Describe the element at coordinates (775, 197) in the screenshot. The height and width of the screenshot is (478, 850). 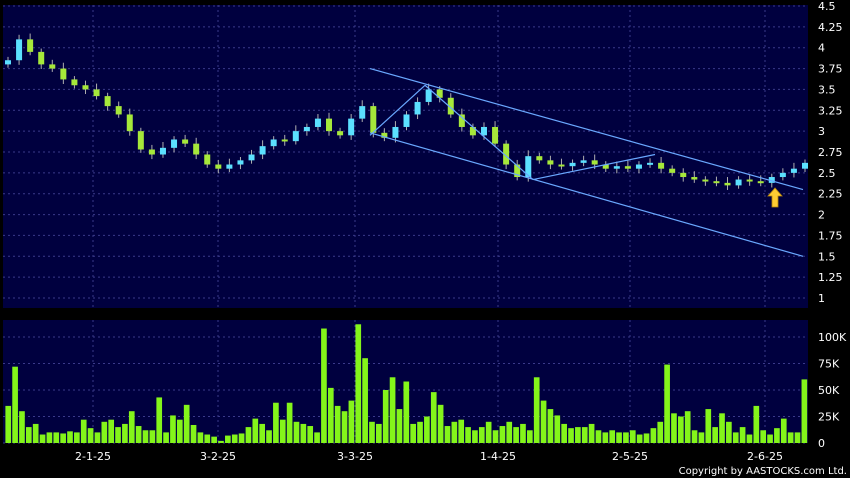
I see `breakout-arrow-icon` at that location.